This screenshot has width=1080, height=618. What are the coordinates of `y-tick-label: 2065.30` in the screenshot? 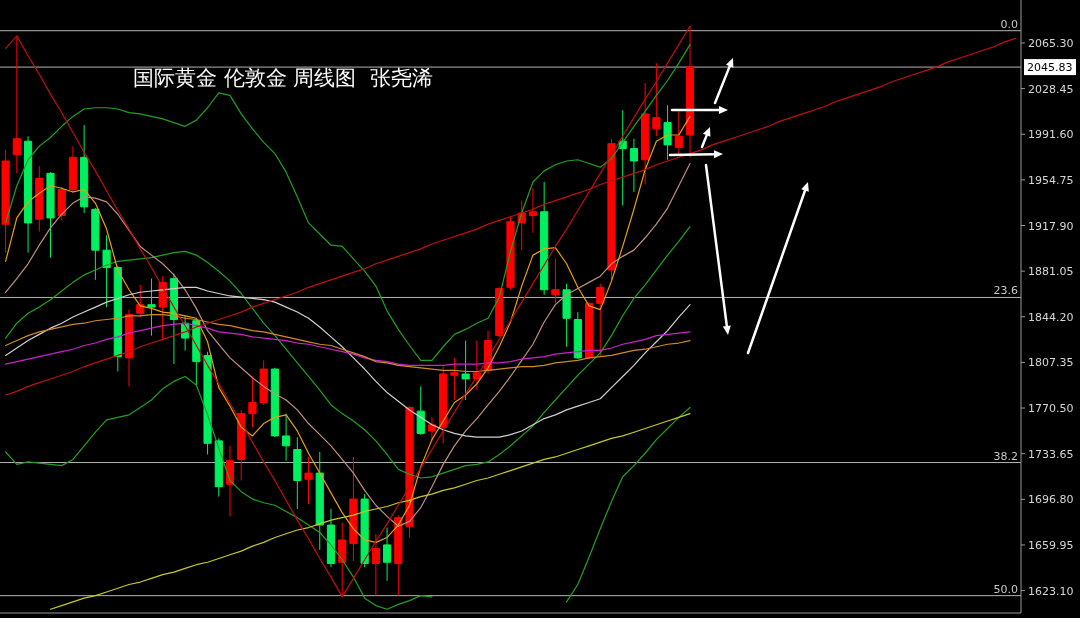 It's located at (1051, 43).